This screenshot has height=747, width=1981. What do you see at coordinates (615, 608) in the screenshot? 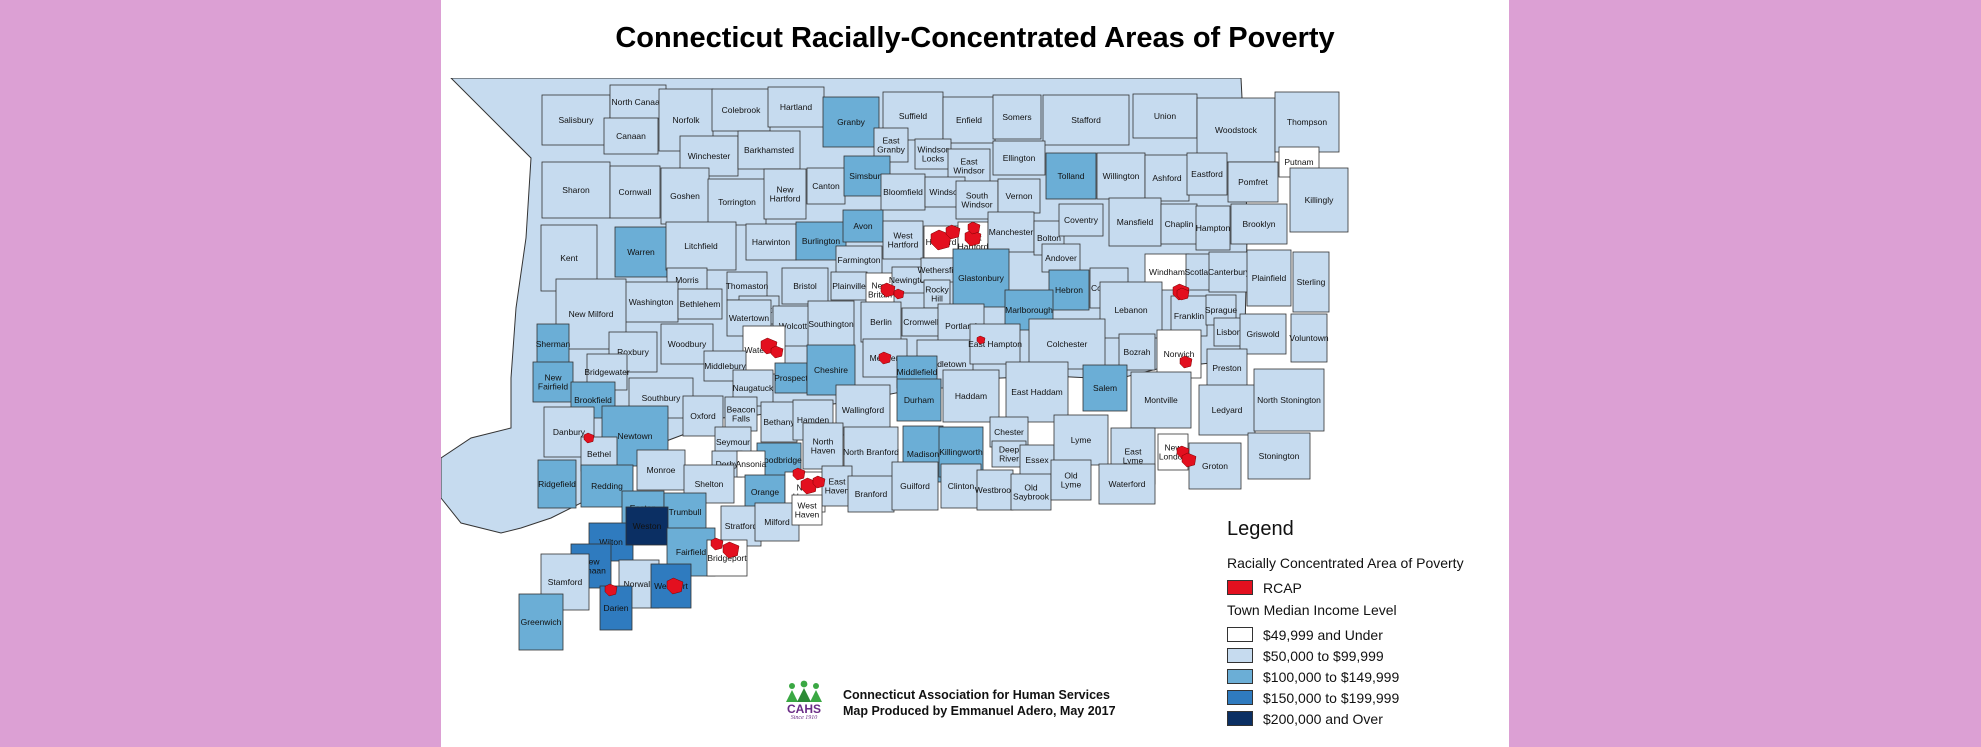
I see `town-label: Darien` at bounding box center [615, 608].